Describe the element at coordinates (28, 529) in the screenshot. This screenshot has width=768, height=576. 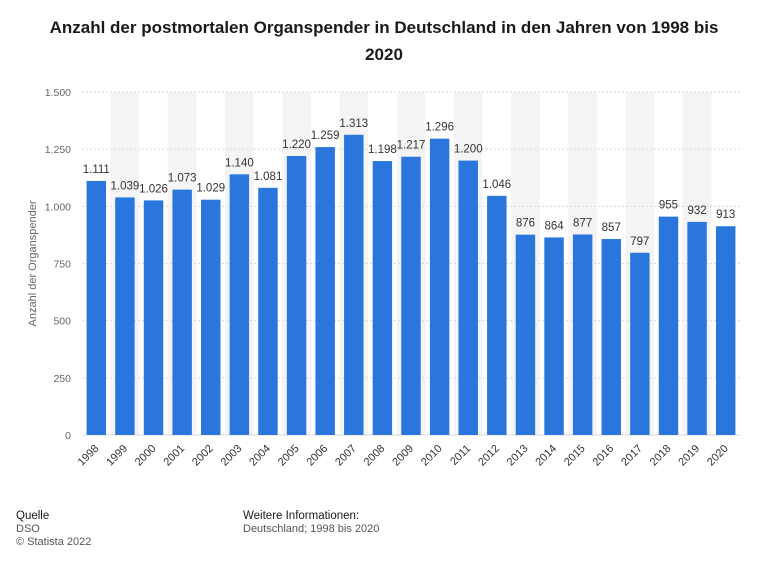
I see `source-text: DSO` at that location.